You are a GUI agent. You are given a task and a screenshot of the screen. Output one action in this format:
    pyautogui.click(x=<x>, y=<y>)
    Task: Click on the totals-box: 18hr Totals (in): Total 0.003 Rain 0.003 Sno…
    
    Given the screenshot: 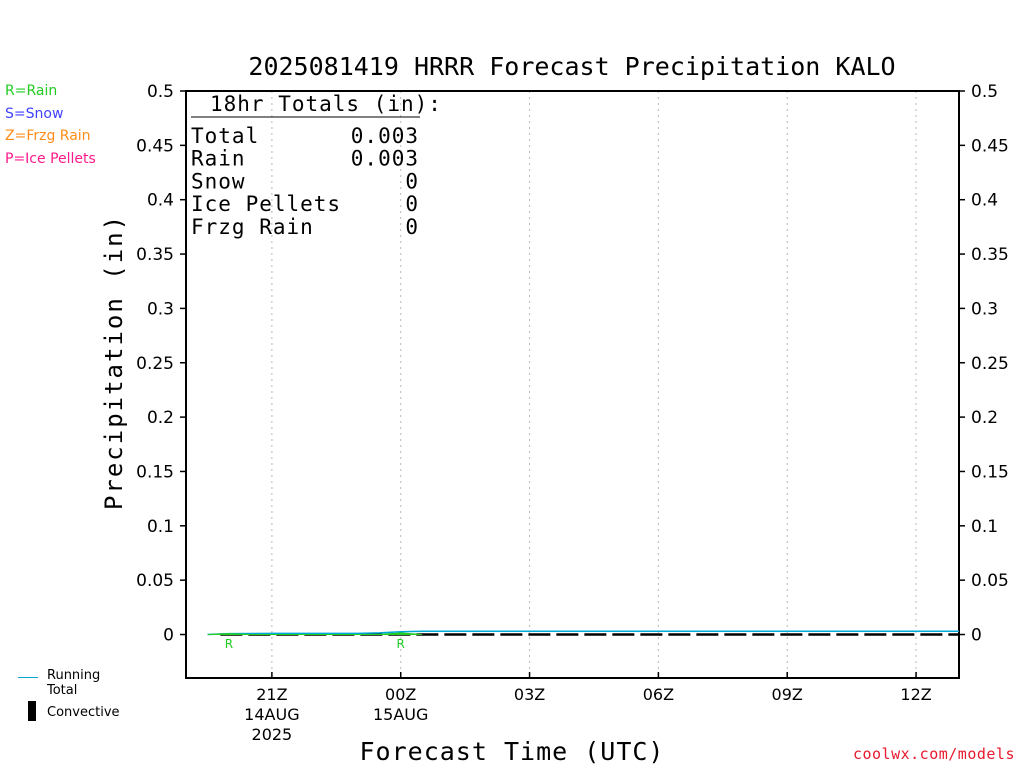 What is the action you would take?
    pyautogui.click(x=316, y=165)
    